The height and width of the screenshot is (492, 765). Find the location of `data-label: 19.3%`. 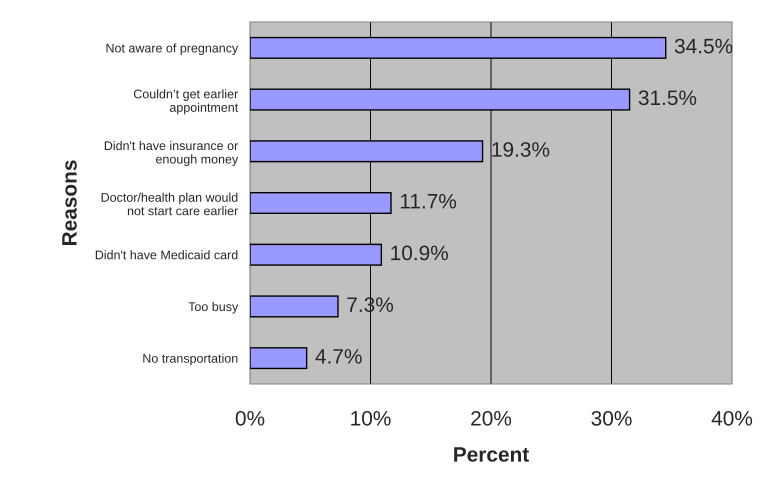

data-label: 19.3% is located at coordinates (521, 149).